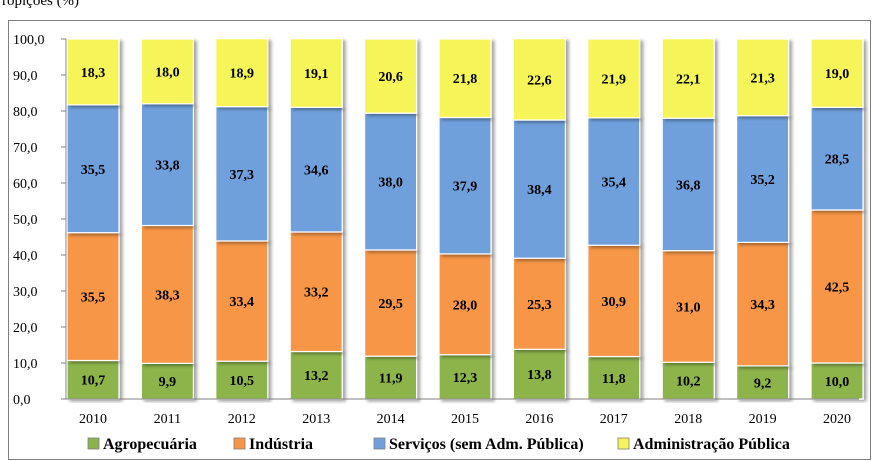 The image size is (879, 461). I want to click on data-label: 13,2, so click(316, 376).